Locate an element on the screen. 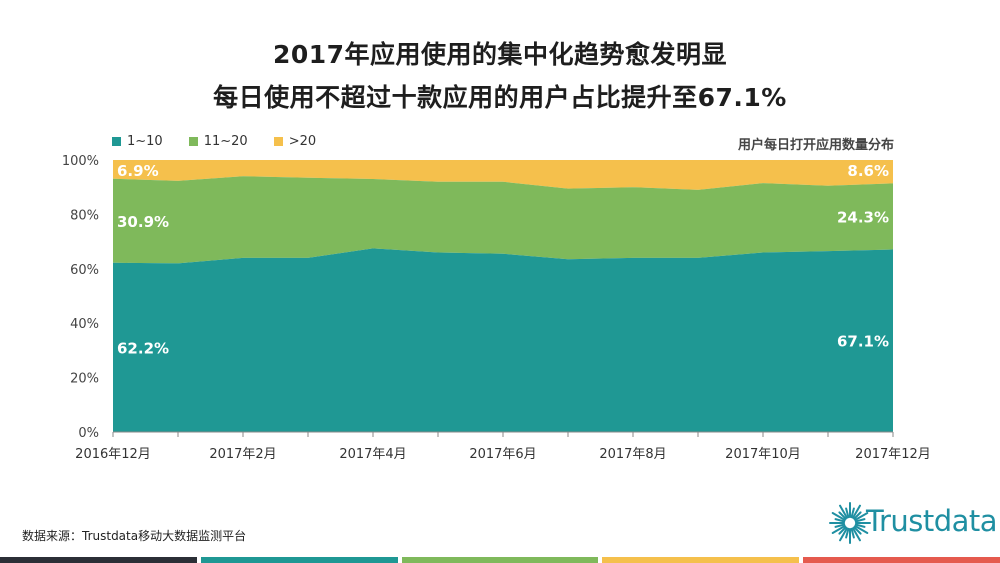  logo-text: Trustdata is located at coordinates (932, 521).